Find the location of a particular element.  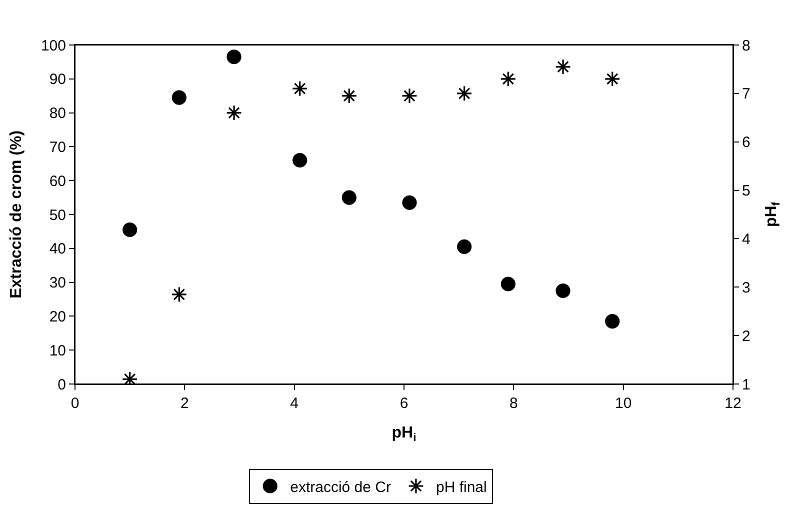

legend-label: extracció de Cr is located at coordinates (340, 487).